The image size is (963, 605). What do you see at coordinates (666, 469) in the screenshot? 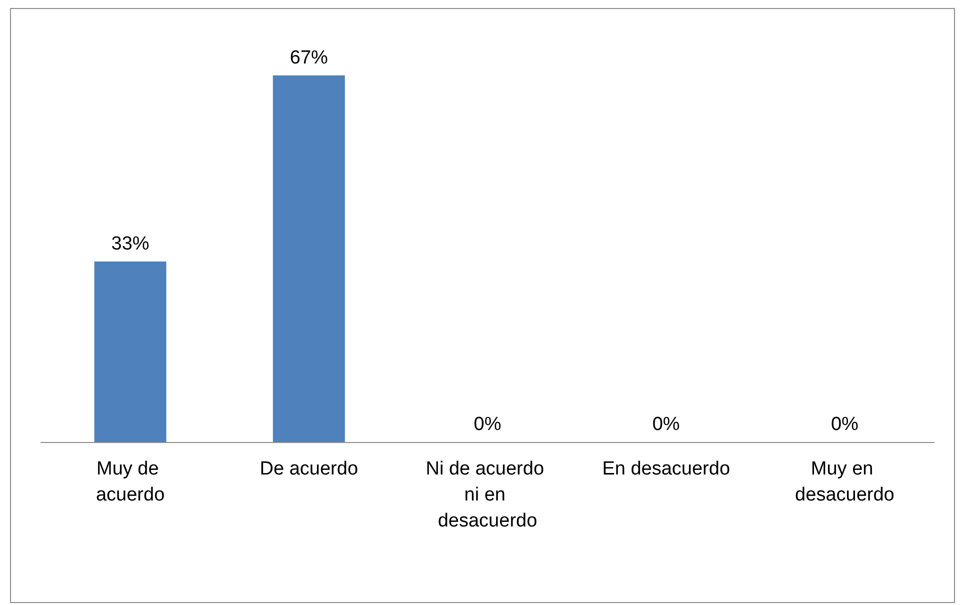
I see `x-tick-label: En desacuerdo` at bounding box center [666, 469].